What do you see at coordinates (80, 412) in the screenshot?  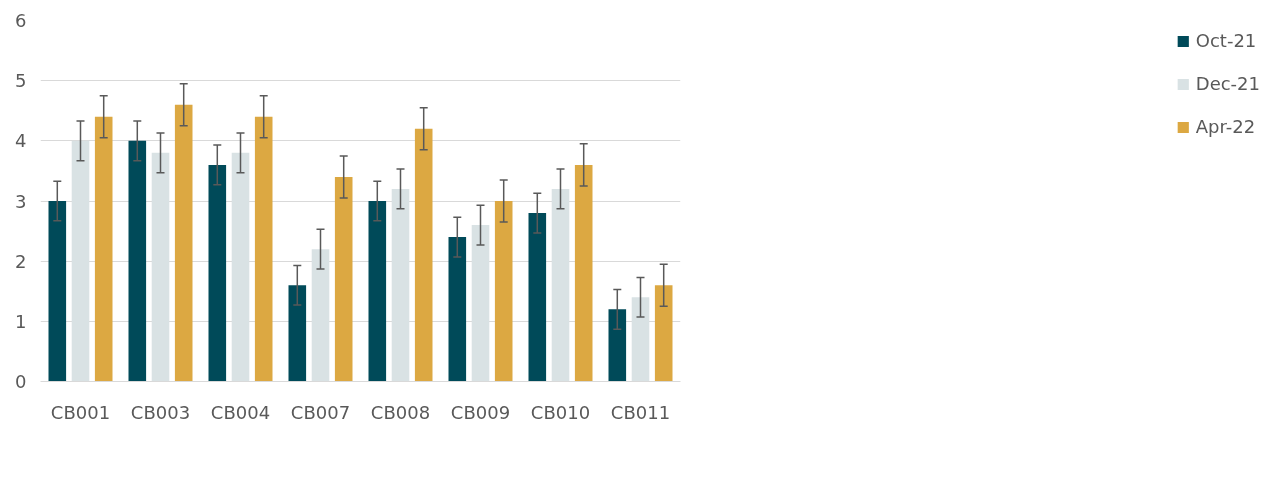 I see `x-tick-label: CB001` at bounding box center [80, 412].